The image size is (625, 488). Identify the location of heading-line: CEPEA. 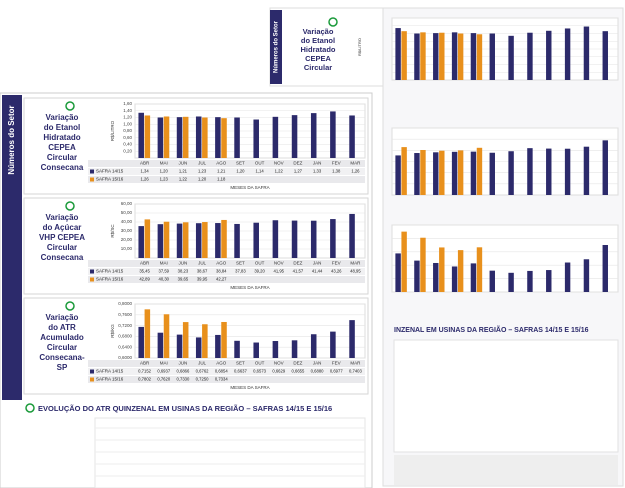
(62, 147).